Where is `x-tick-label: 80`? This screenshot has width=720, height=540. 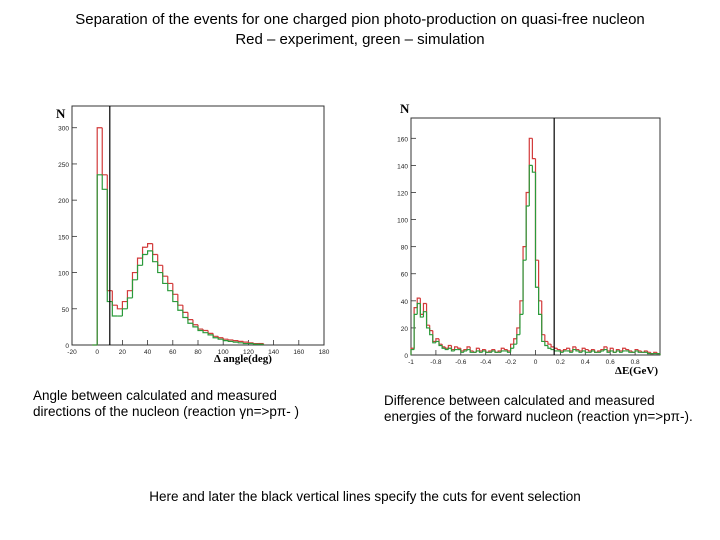
x-tick-label: 80 is located at coordinates (198, 352).